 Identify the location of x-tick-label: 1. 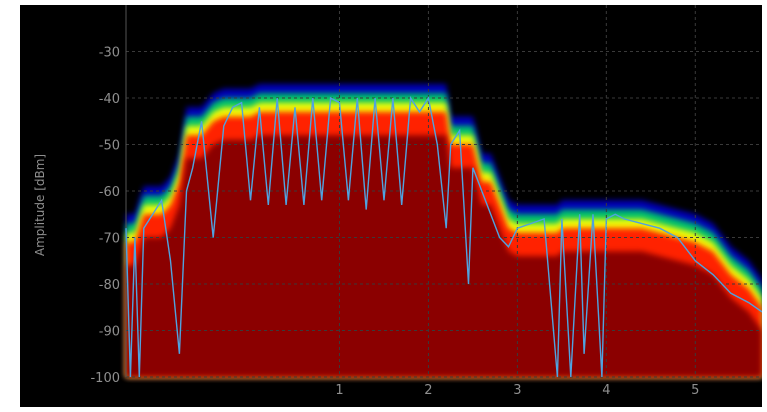
(339, 390).